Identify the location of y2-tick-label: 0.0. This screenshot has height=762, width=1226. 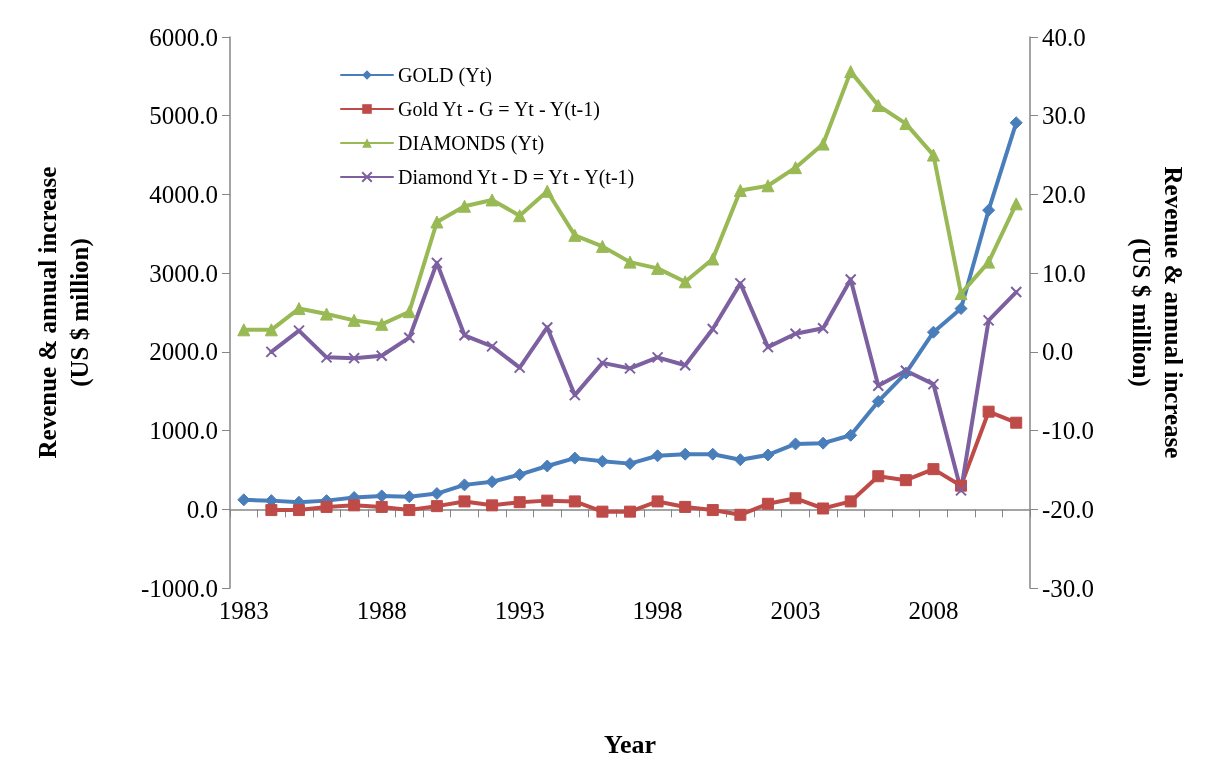
(1058, 352).